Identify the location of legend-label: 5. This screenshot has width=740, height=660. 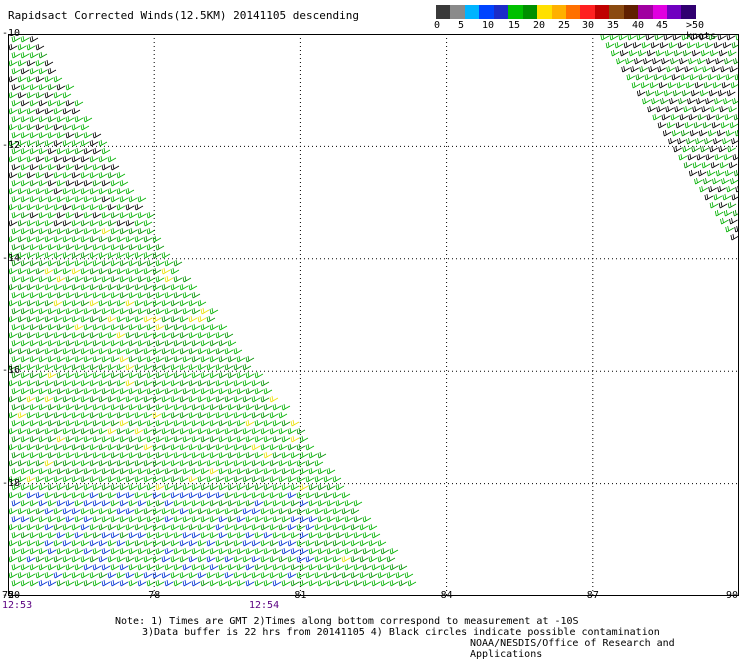
(461, 25).